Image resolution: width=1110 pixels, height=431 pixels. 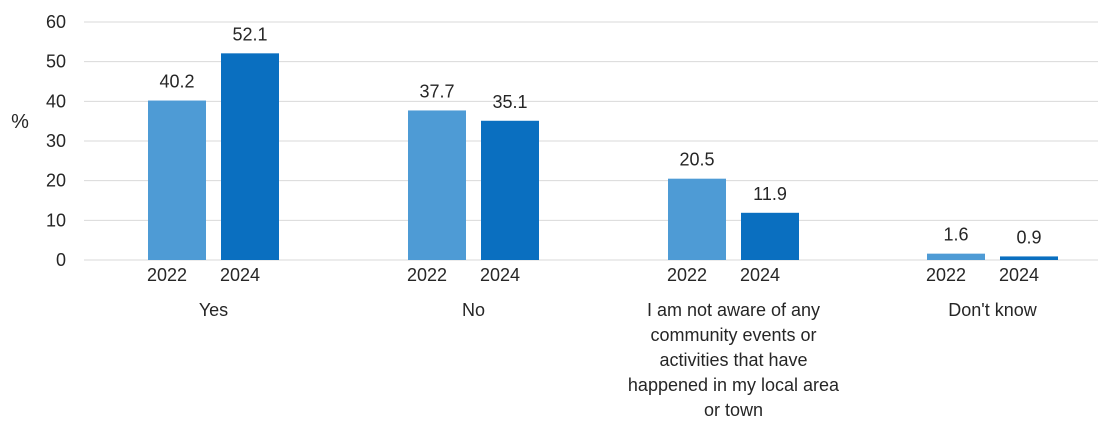 What do you see at coordinates (733, 335) in the screenshot?
I see `x-category-label: community events or` at bounding box center [733, 335].